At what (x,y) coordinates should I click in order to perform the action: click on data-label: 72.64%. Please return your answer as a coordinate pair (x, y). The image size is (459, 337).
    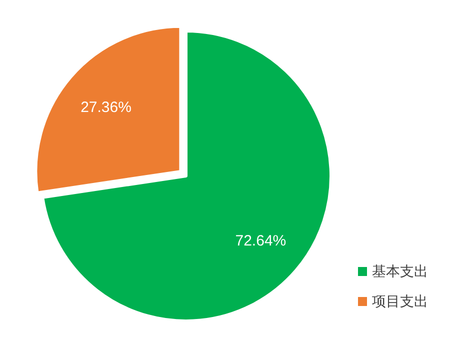
    Looking at the image, I should click on (260, 241).